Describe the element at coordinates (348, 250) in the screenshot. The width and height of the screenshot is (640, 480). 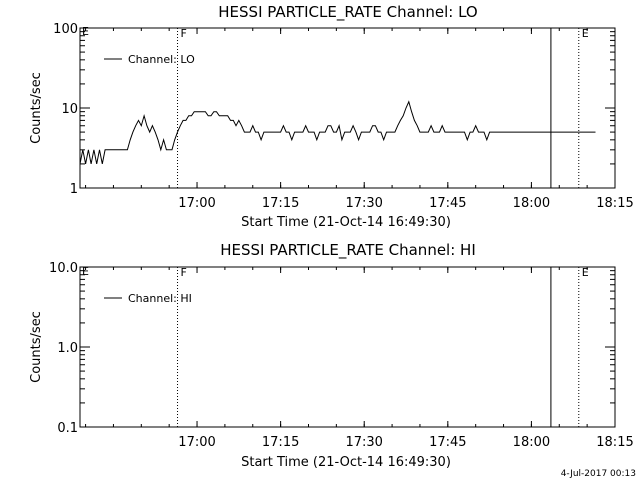
I see `title-hi: HESSI PARTICLE_RATE Channel: HI` at that location.